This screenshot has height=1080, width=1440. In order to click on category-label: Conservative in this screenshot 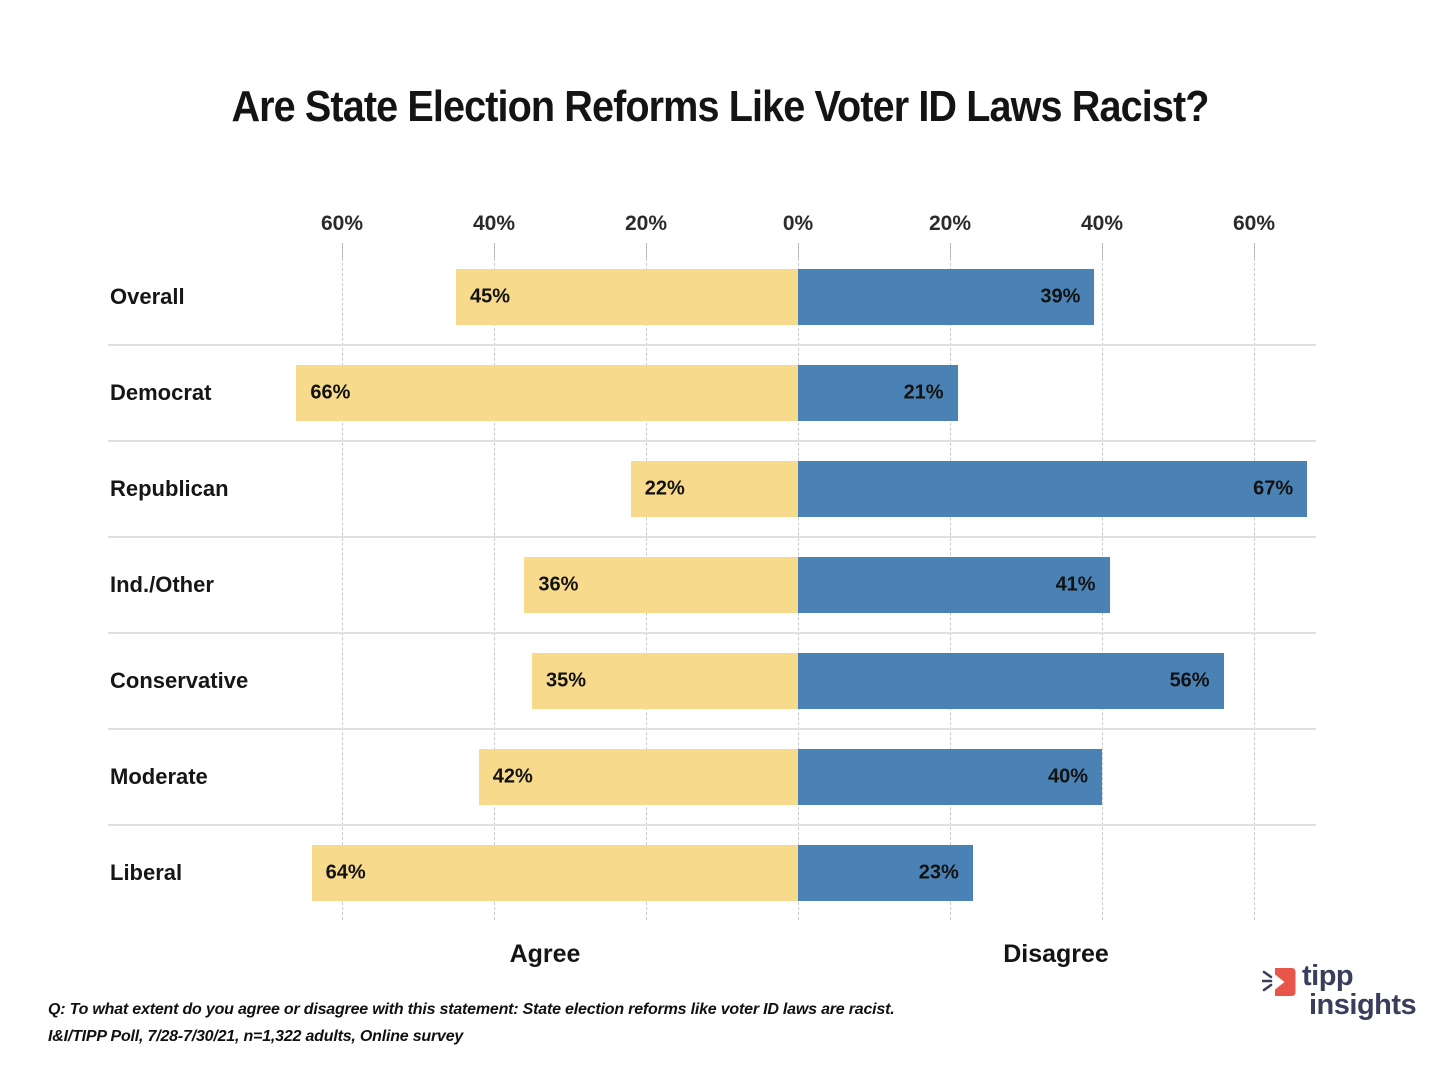, I will do `click(179, 680)`.